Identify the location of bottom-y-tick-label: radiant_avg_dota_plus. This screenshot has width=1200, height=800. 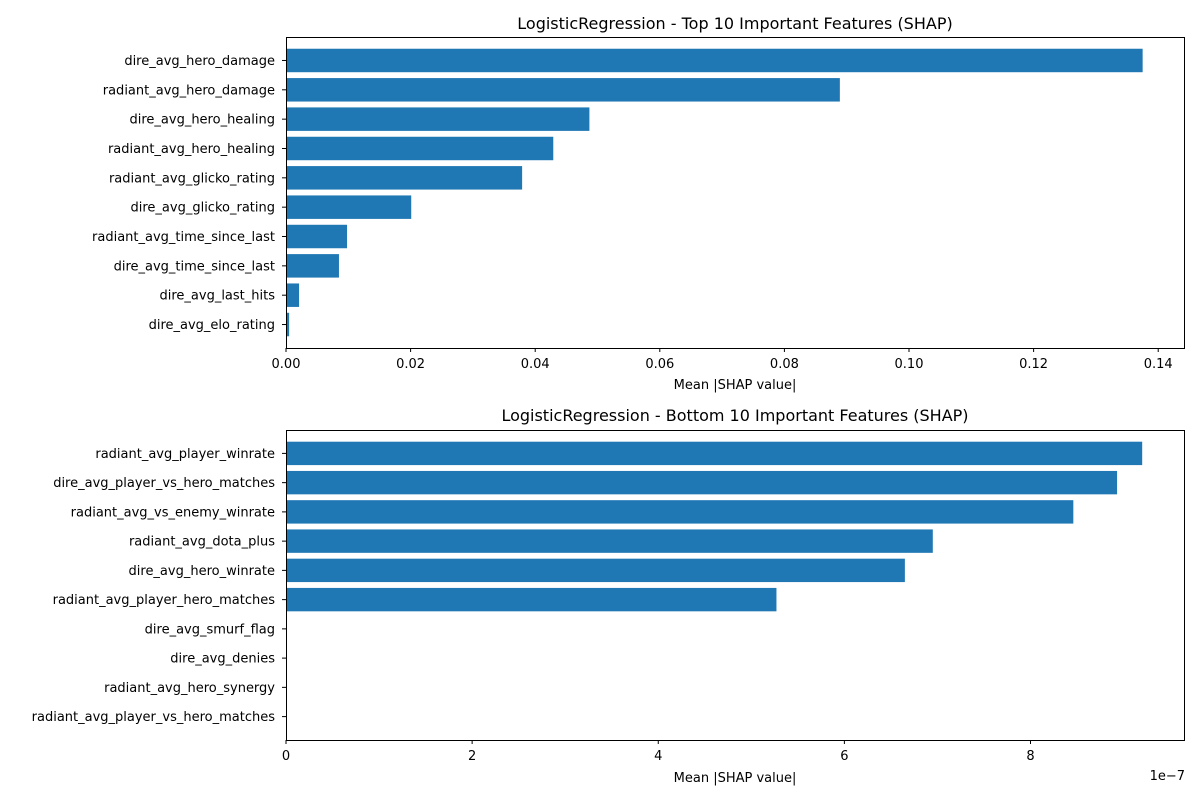
(202, 542).